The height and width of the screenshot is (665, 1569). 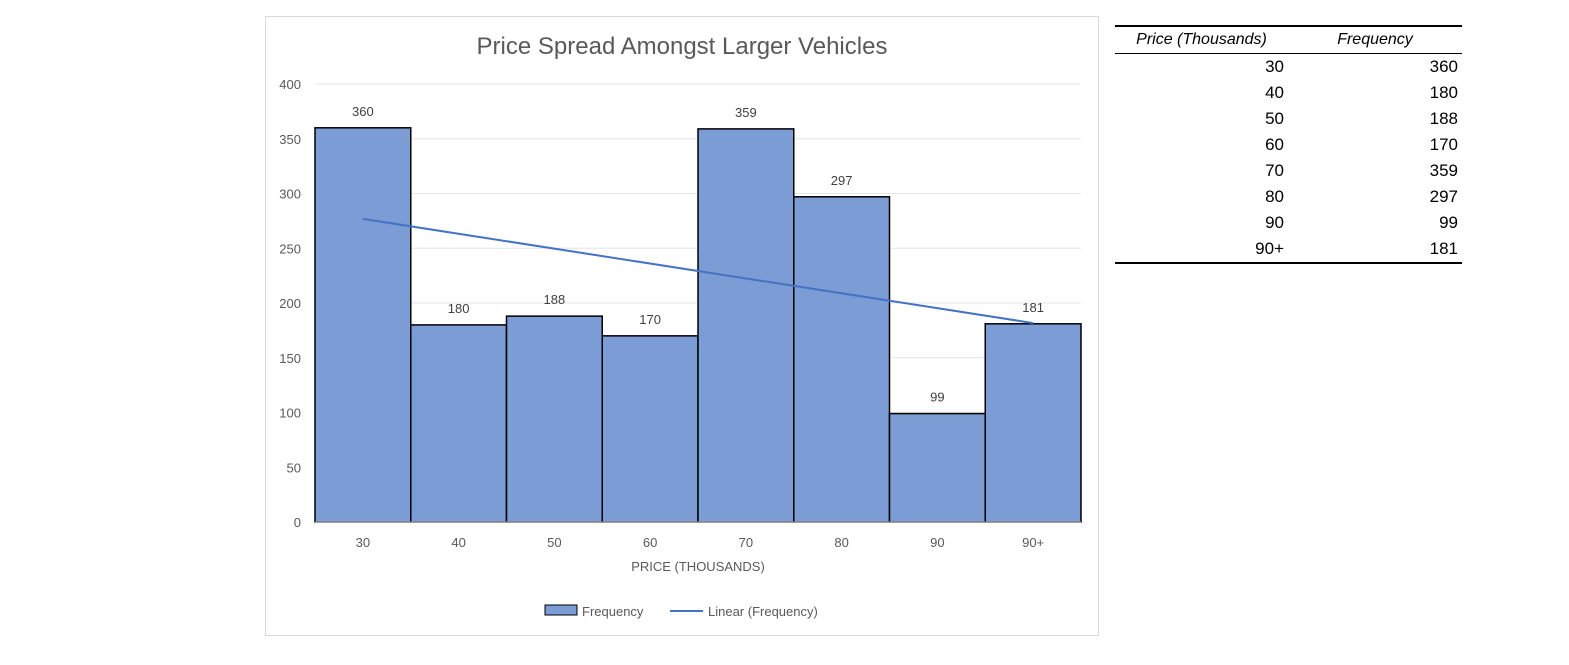 I want to click on table-row: 80 297, so click(x=1288, y=197).